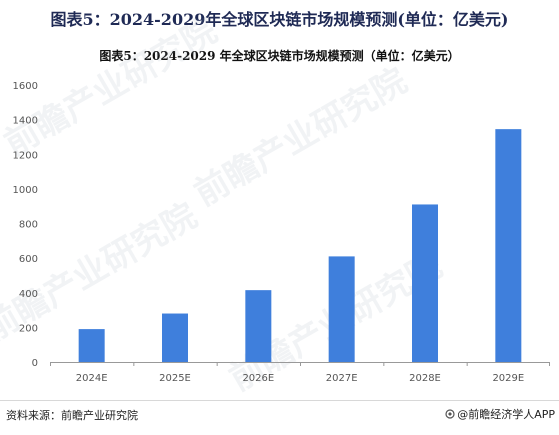 Image resolution: width=559 pixels, height=435 pixels. Describe the element at coordinates (300, 373) in the screenshot. I see `x-axis: 2024E 2025E 2026E 2027E 2028E 2029E` at that location.